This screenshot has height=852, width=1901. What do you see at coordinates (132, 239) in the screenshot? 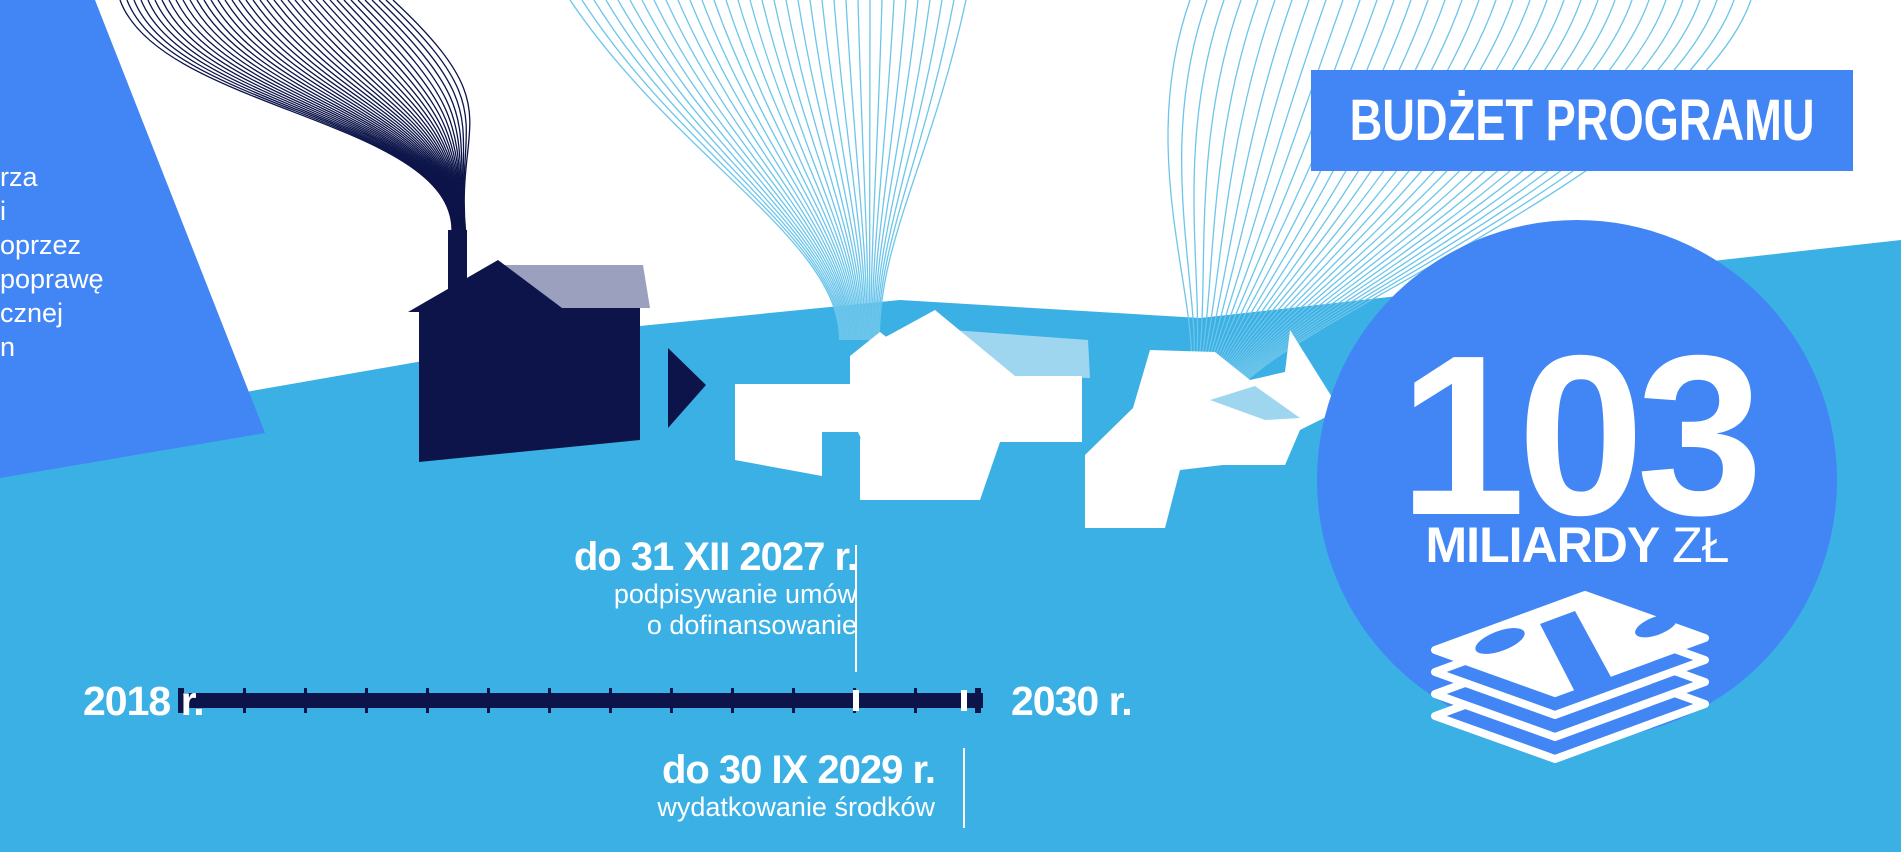
I see `intro-panel` at bounding box center [132, 239].